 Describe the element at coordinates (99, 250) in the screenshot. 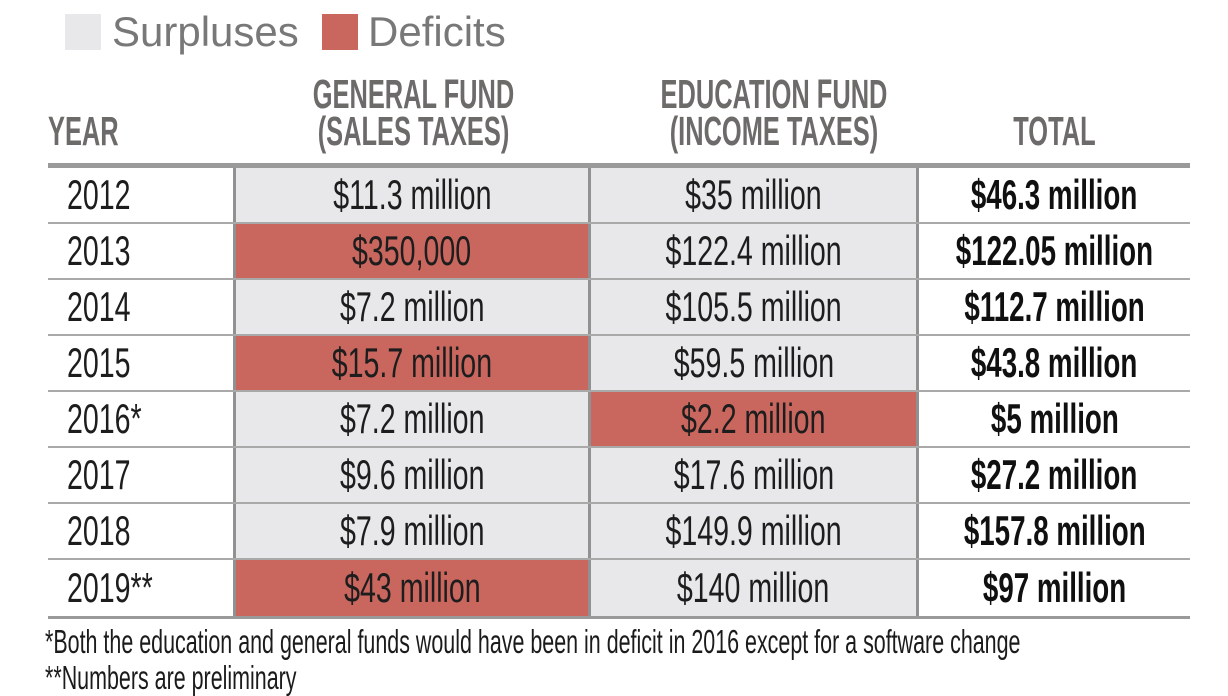

I see `year-value: 2013` at that location.